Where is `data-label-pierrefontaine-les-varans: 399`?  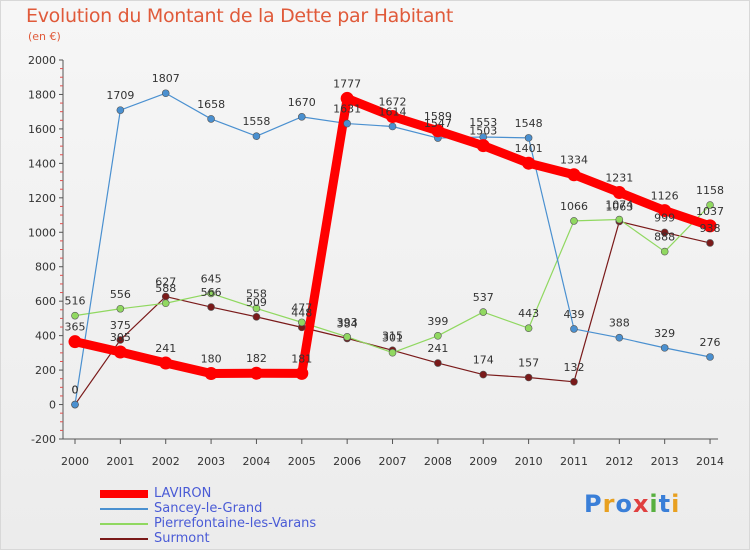
data-label-pierrefontaine-les-varans: 399 is located at coordinates (437, 321).